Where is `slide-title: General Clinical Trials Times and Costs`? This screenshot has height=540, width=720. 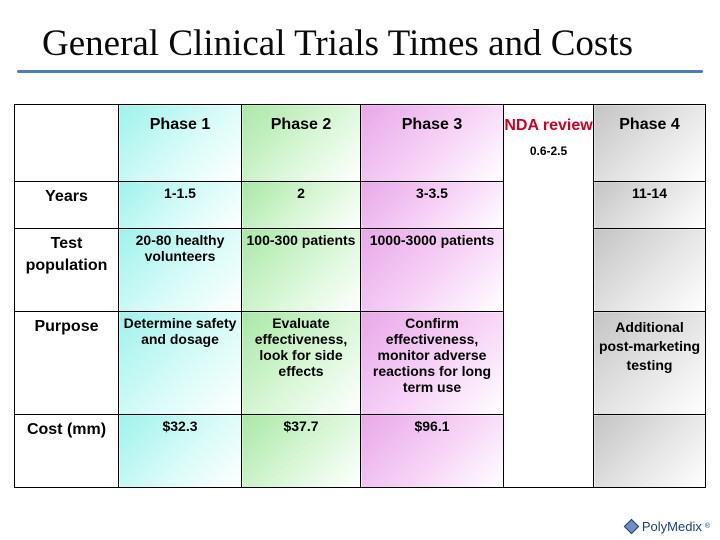 slide-title: General Clinical Trials Times and Costs is located at coordinates (338, 43).